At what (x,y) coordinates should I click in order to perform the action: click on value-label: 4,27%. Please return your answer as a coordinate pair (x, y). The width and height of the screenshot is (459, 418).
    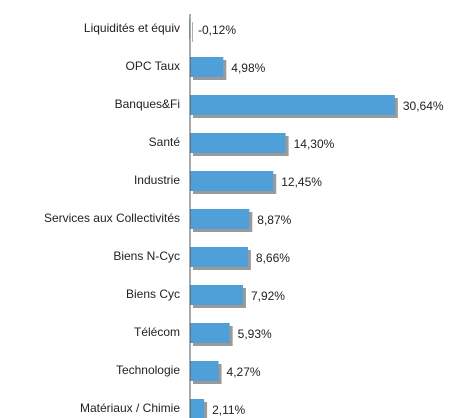
    Looking at the image, I should click on (244, 372).